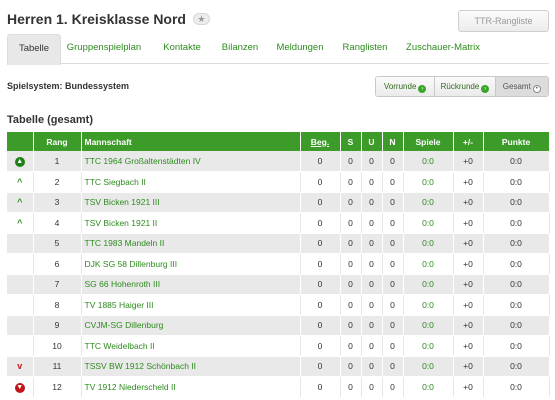 The image size is (555, 400). I want to click on team-link: TV 1912 Niederscheld II, so click(191, 387).